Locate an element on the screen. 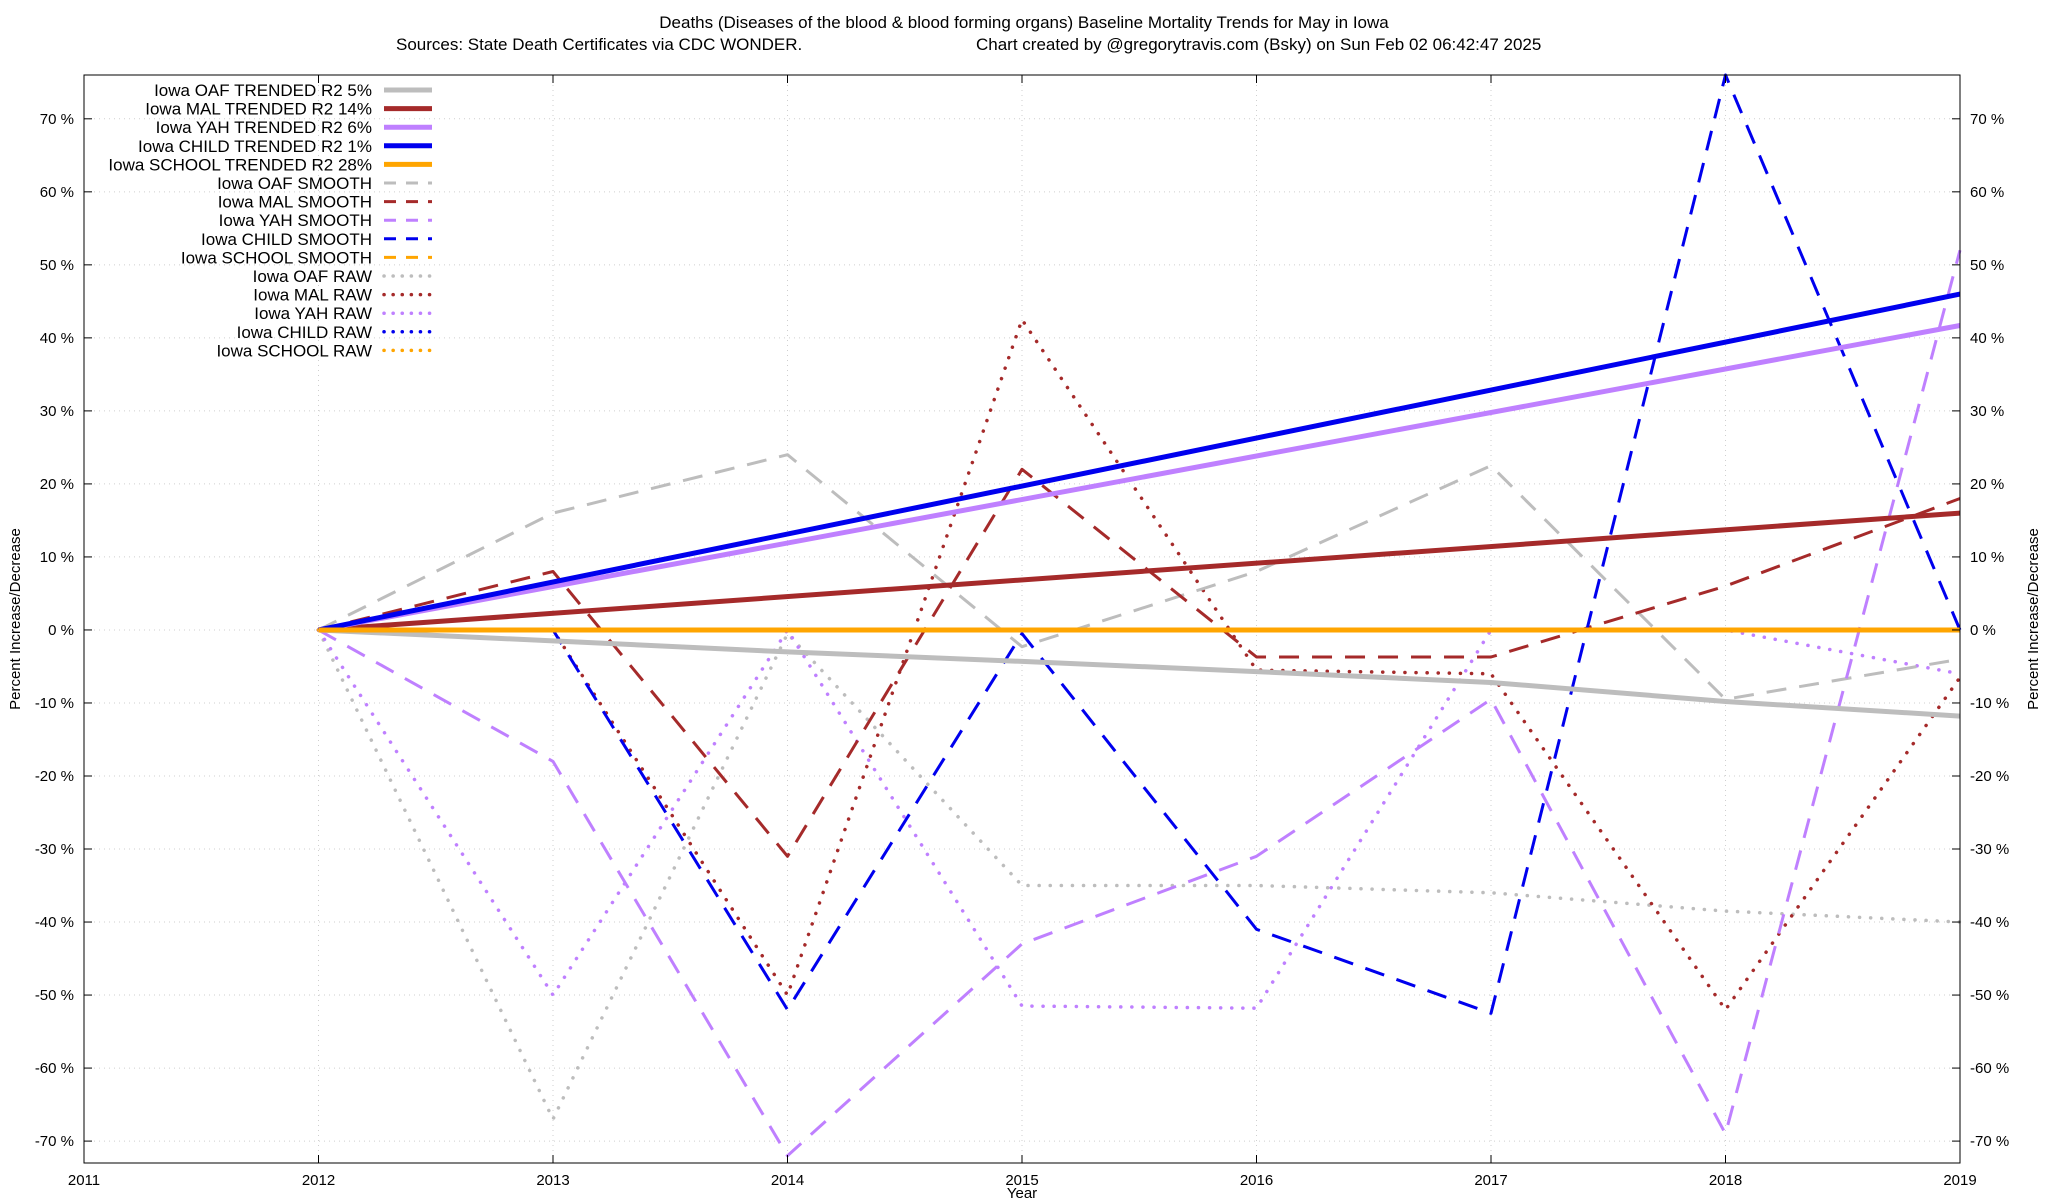 The image size is (2048, 1200). legend-label: Iowa SCHOOL SMOOTH is located at coordinates (276, 257).